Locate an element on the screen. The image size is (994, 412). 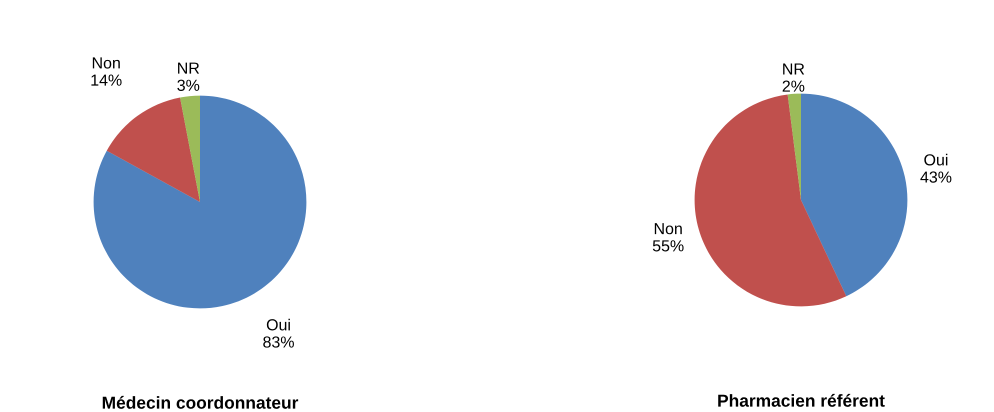
data-label: 83% is located at coordinates (278, 342).